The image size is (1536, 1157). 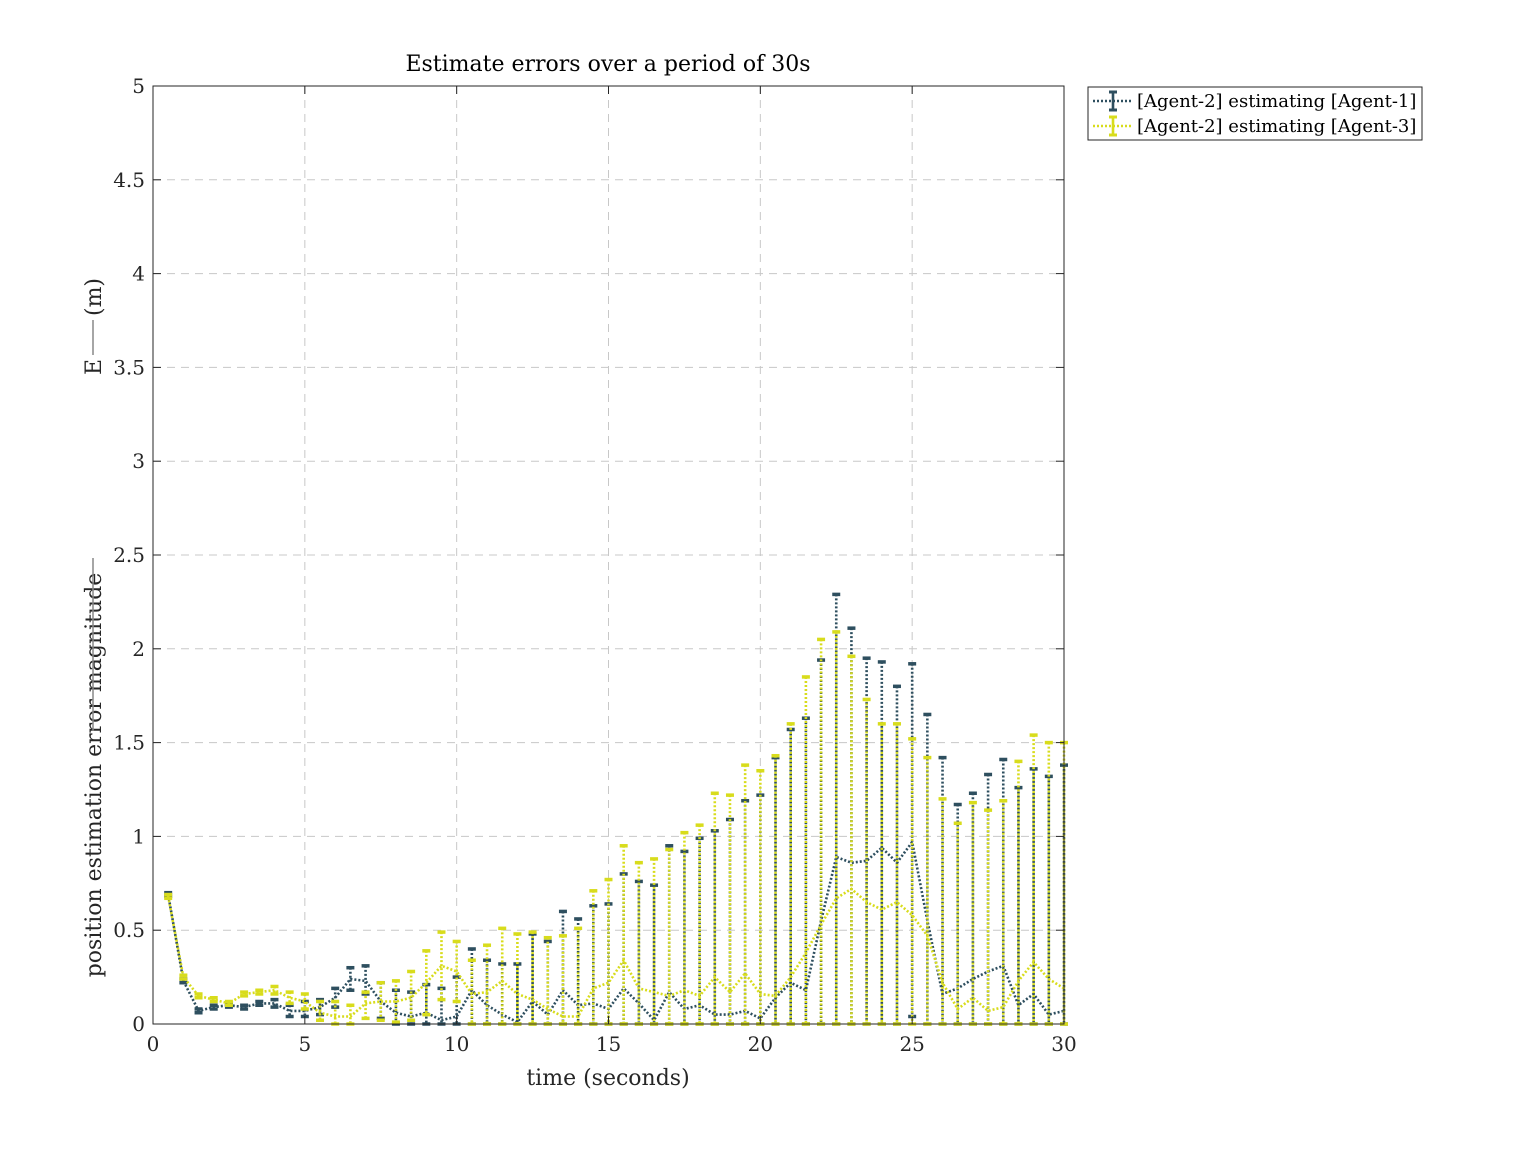 I want to click on legend-entry-2: [Agent-2] estimating [Agent-3], so click(x=1254, y=126).